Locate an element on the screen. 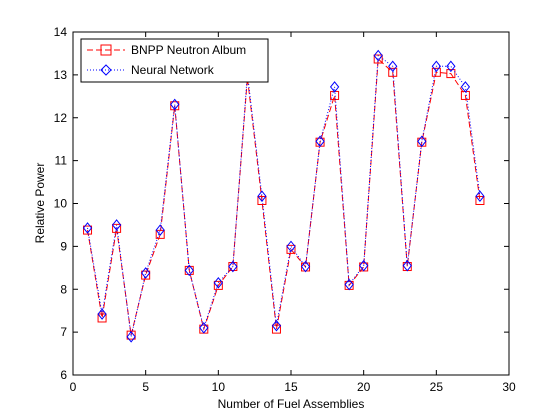 The height and width of the screenshot is (420, 560). y-tick-label-11: 11 is located at coordinates (61, 161).